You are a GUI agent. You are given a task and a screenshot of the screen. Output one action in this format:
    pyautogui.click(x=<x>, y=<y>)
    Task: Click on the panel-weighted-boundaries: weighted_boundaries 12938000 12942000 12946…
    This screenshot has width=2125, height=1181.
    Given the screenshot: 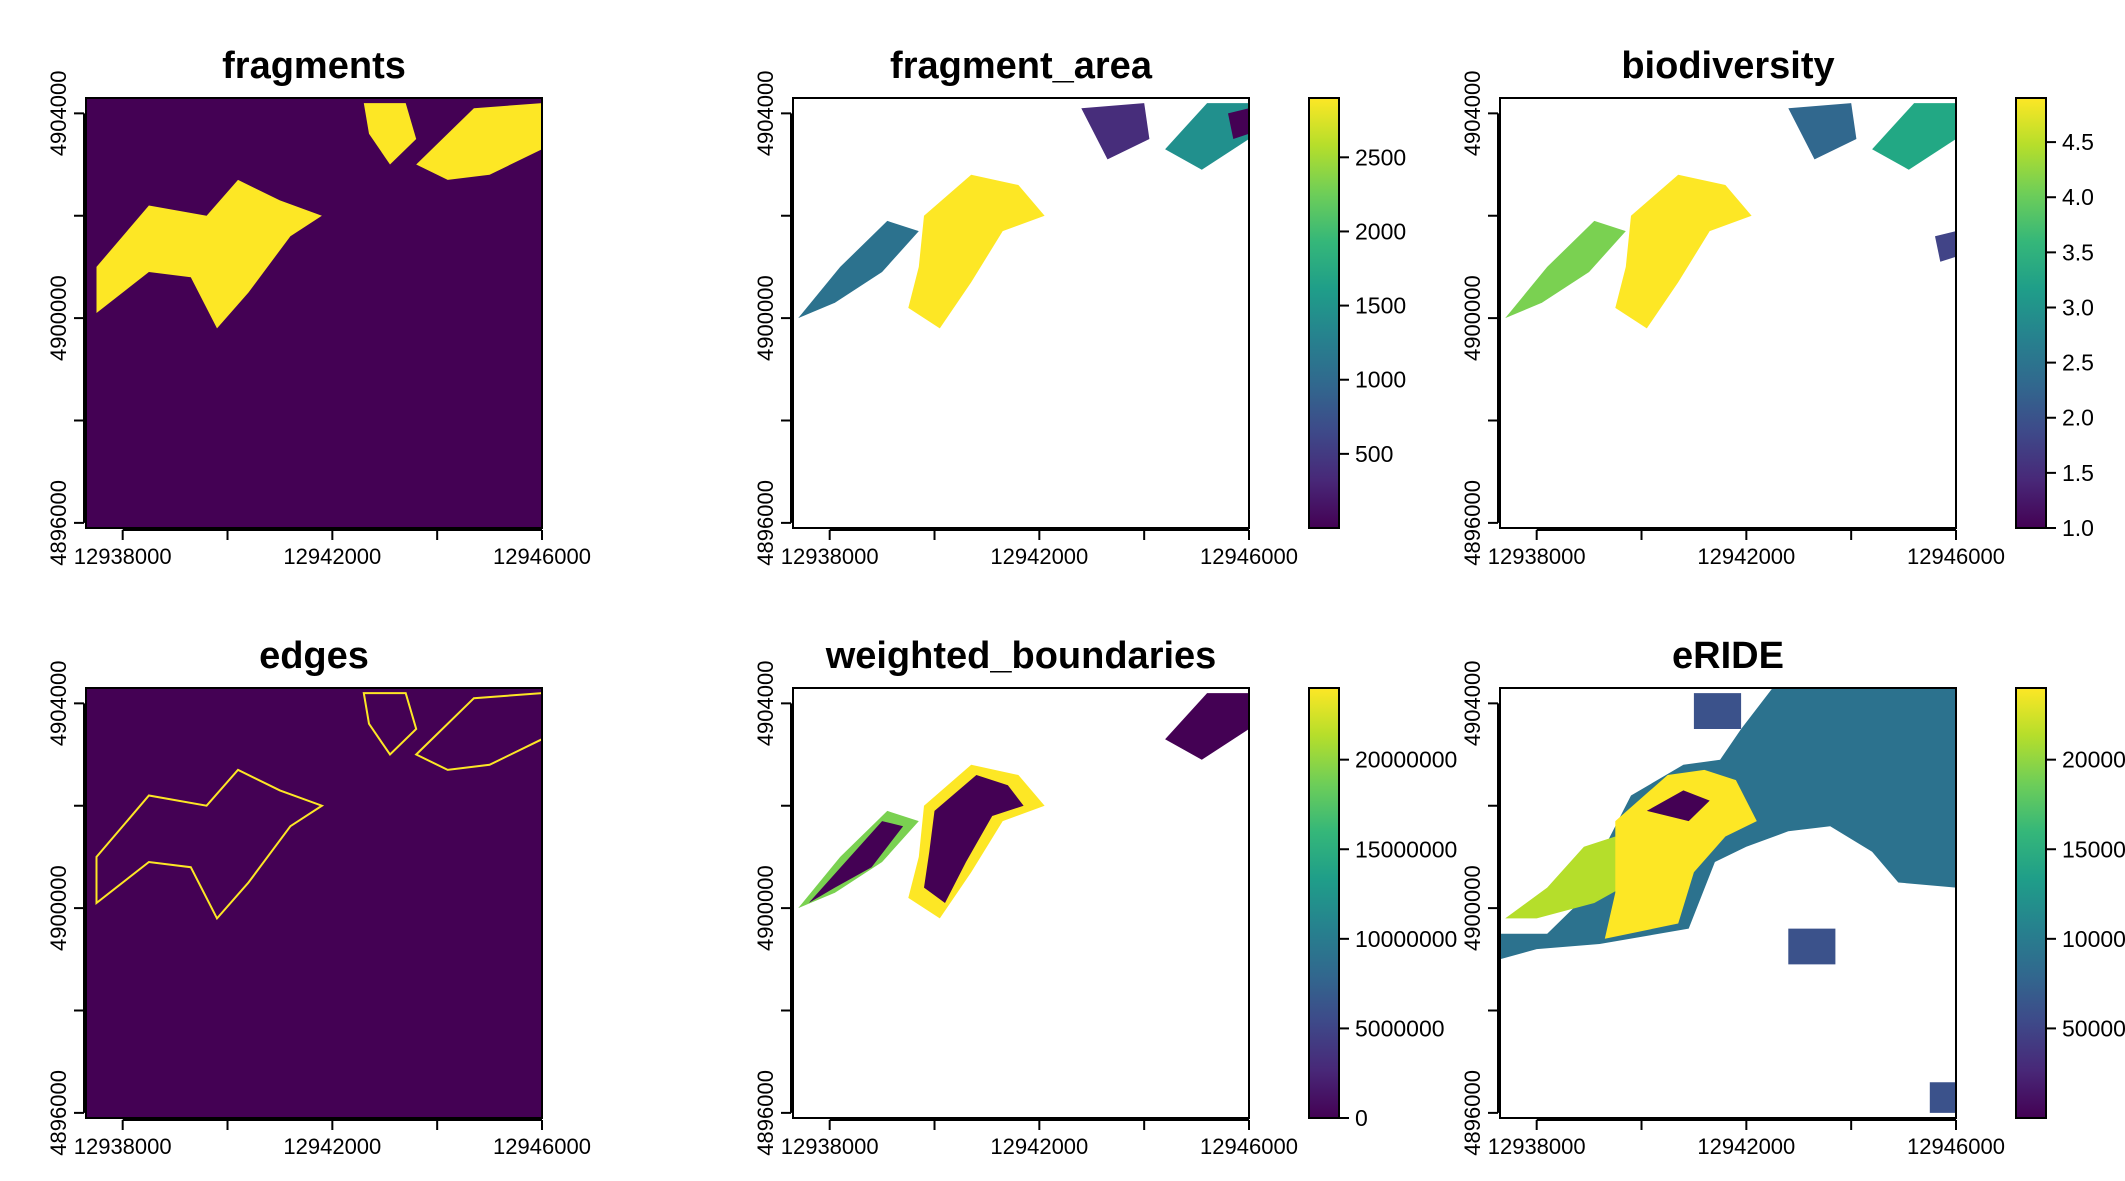 What is the action you would take?
    pyautogui.click(x=1105, y=897)
    